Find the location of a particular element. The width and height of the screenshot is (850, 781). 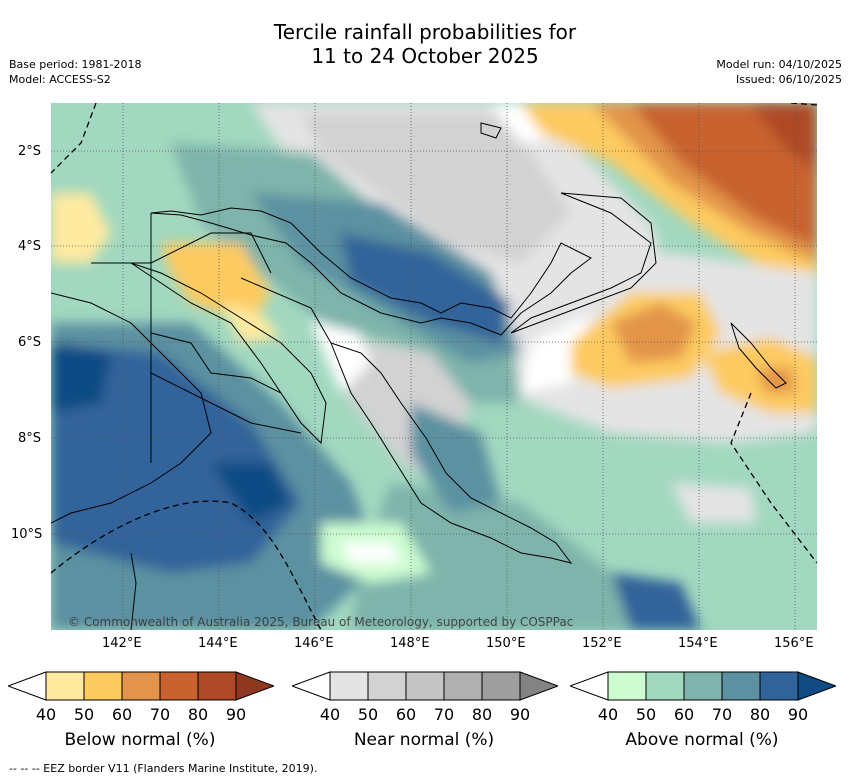

meta-right: Model run: 04/10/2025 Issued: 06/10/2025 is located at coordinates (779, 72).